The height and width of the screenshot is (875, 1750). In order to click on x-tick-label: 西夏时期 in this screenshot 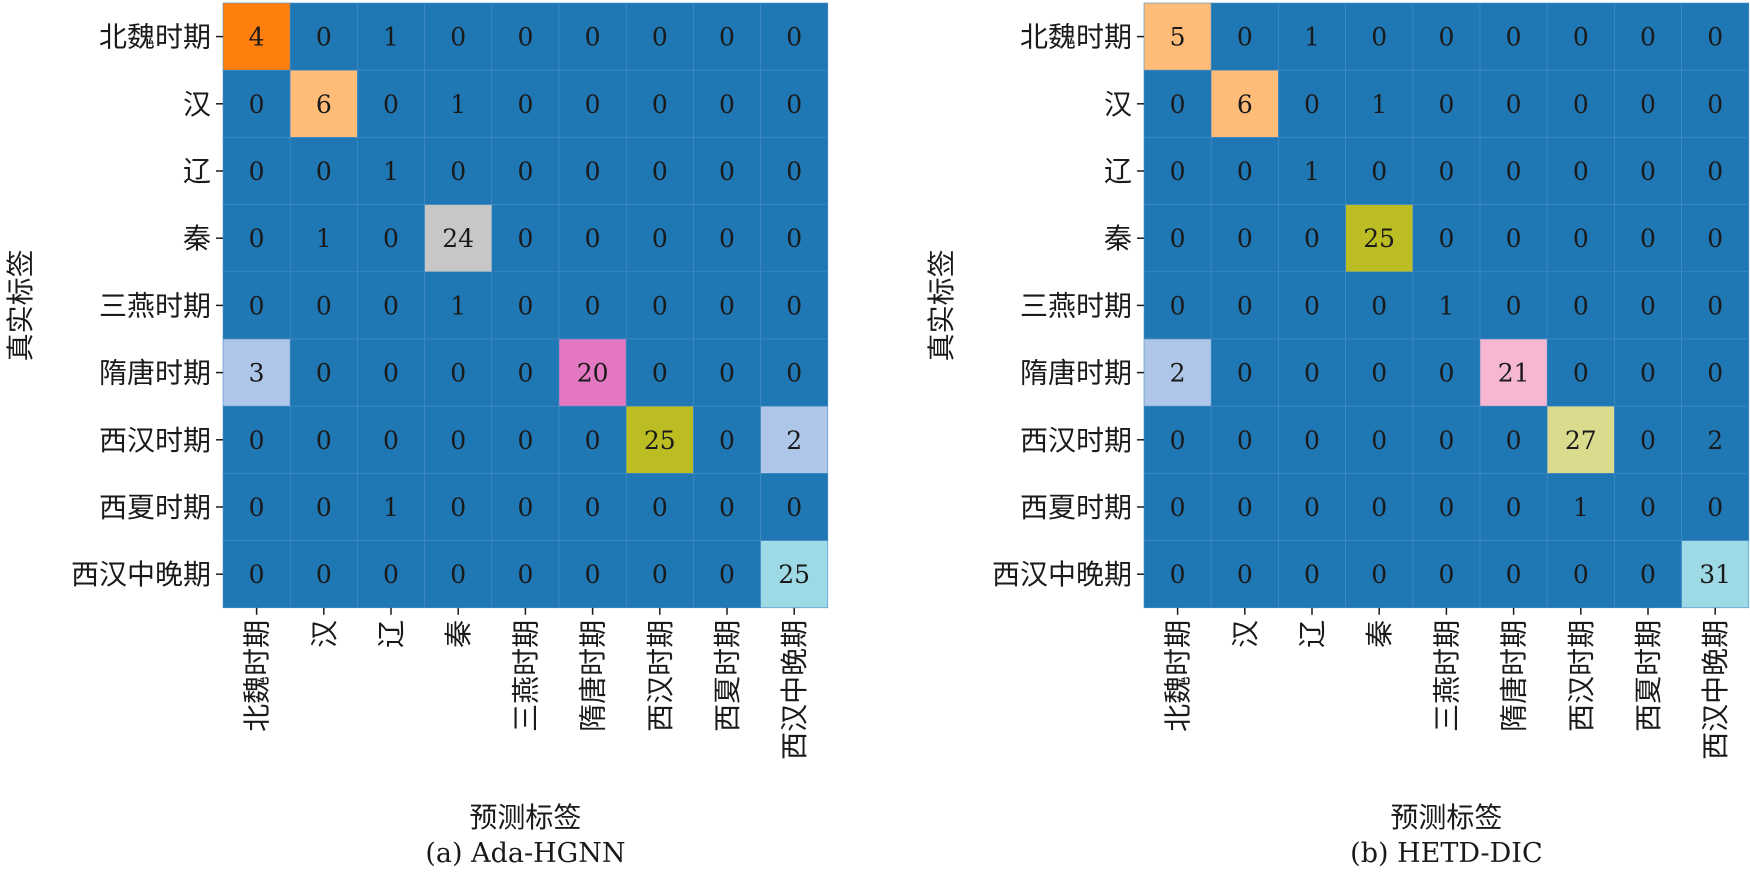, I will do `click(727, 676)`.